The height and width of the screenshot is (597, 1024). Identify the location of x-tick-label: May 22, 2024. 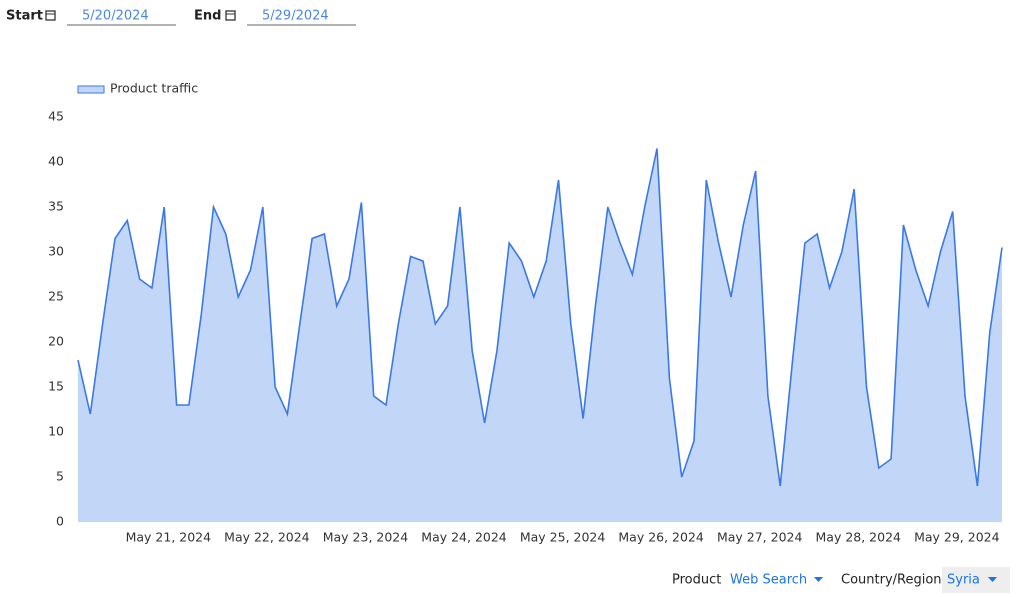
(267, 537).